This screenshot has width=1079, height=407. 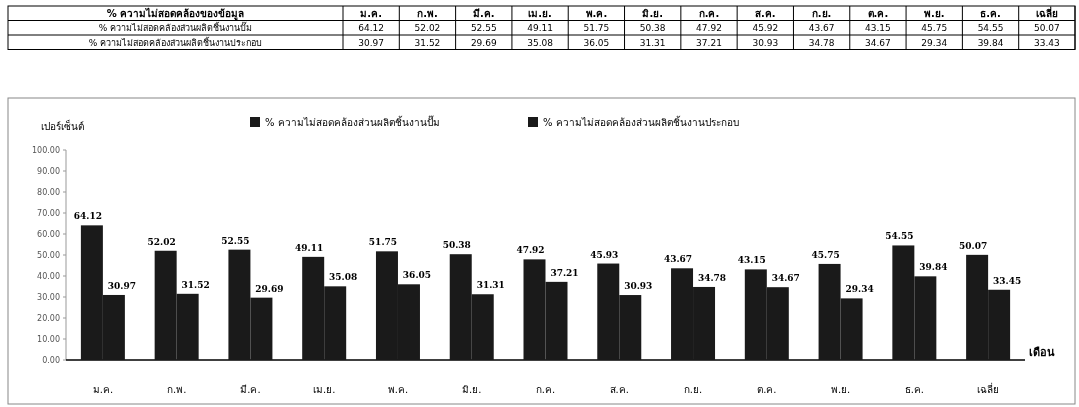 What do you see at coordinates (652, 13) in the screenshot?
I see `category-label: มิ.ย.` at bounding box center [652, 13].